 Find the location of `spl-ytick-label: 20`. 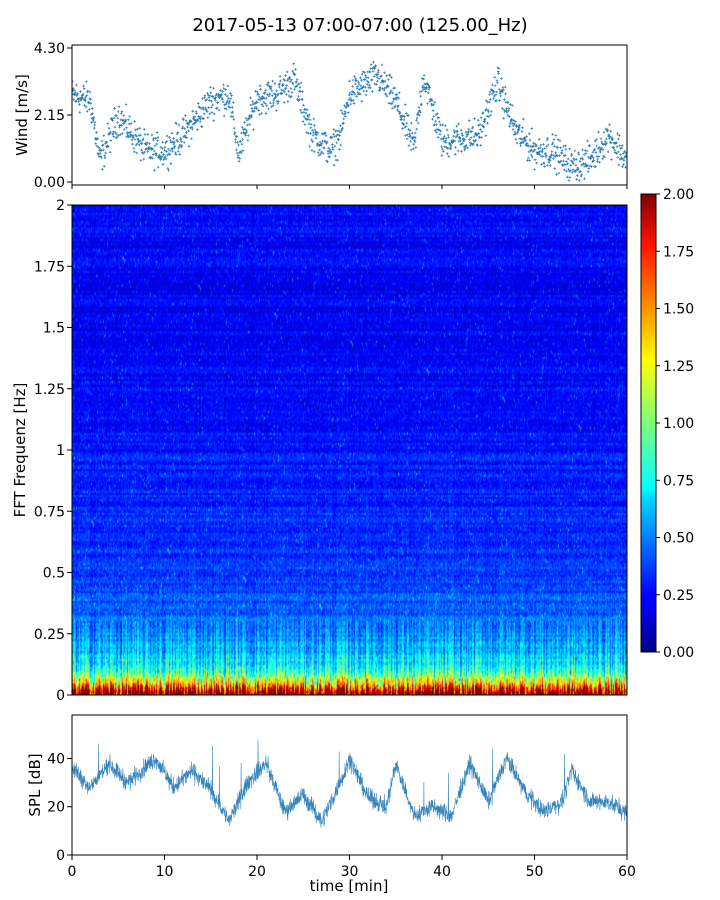

spl-ytick-label: 20 is located at coordinates (56, 808).